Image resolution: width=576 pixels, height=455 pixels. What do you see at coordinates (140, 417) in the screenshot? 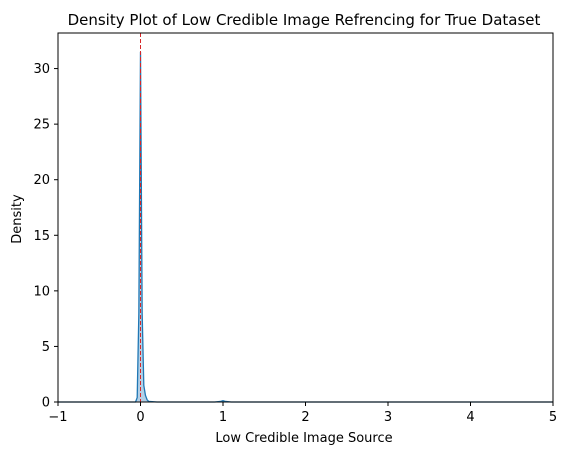
I see `x-tick-label: 0` at bounding box center [140, 417].